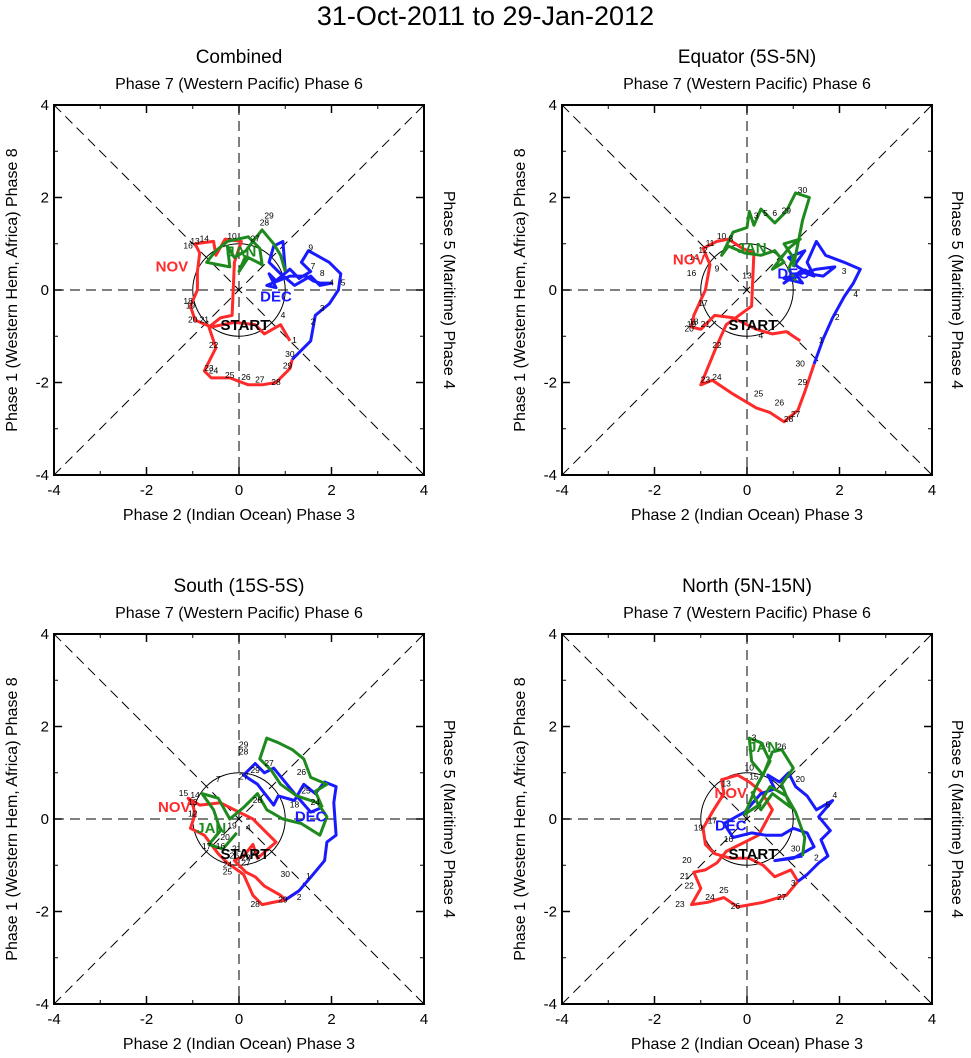 This screenshot has width=971, height=1058. I want to click on day-label: 17, so click(713, 821).